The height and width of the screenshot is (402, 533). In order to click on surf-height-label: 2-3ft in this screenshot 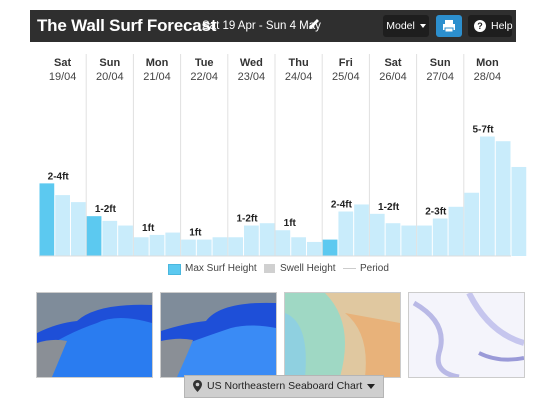, I will do `click(436, 212)`.